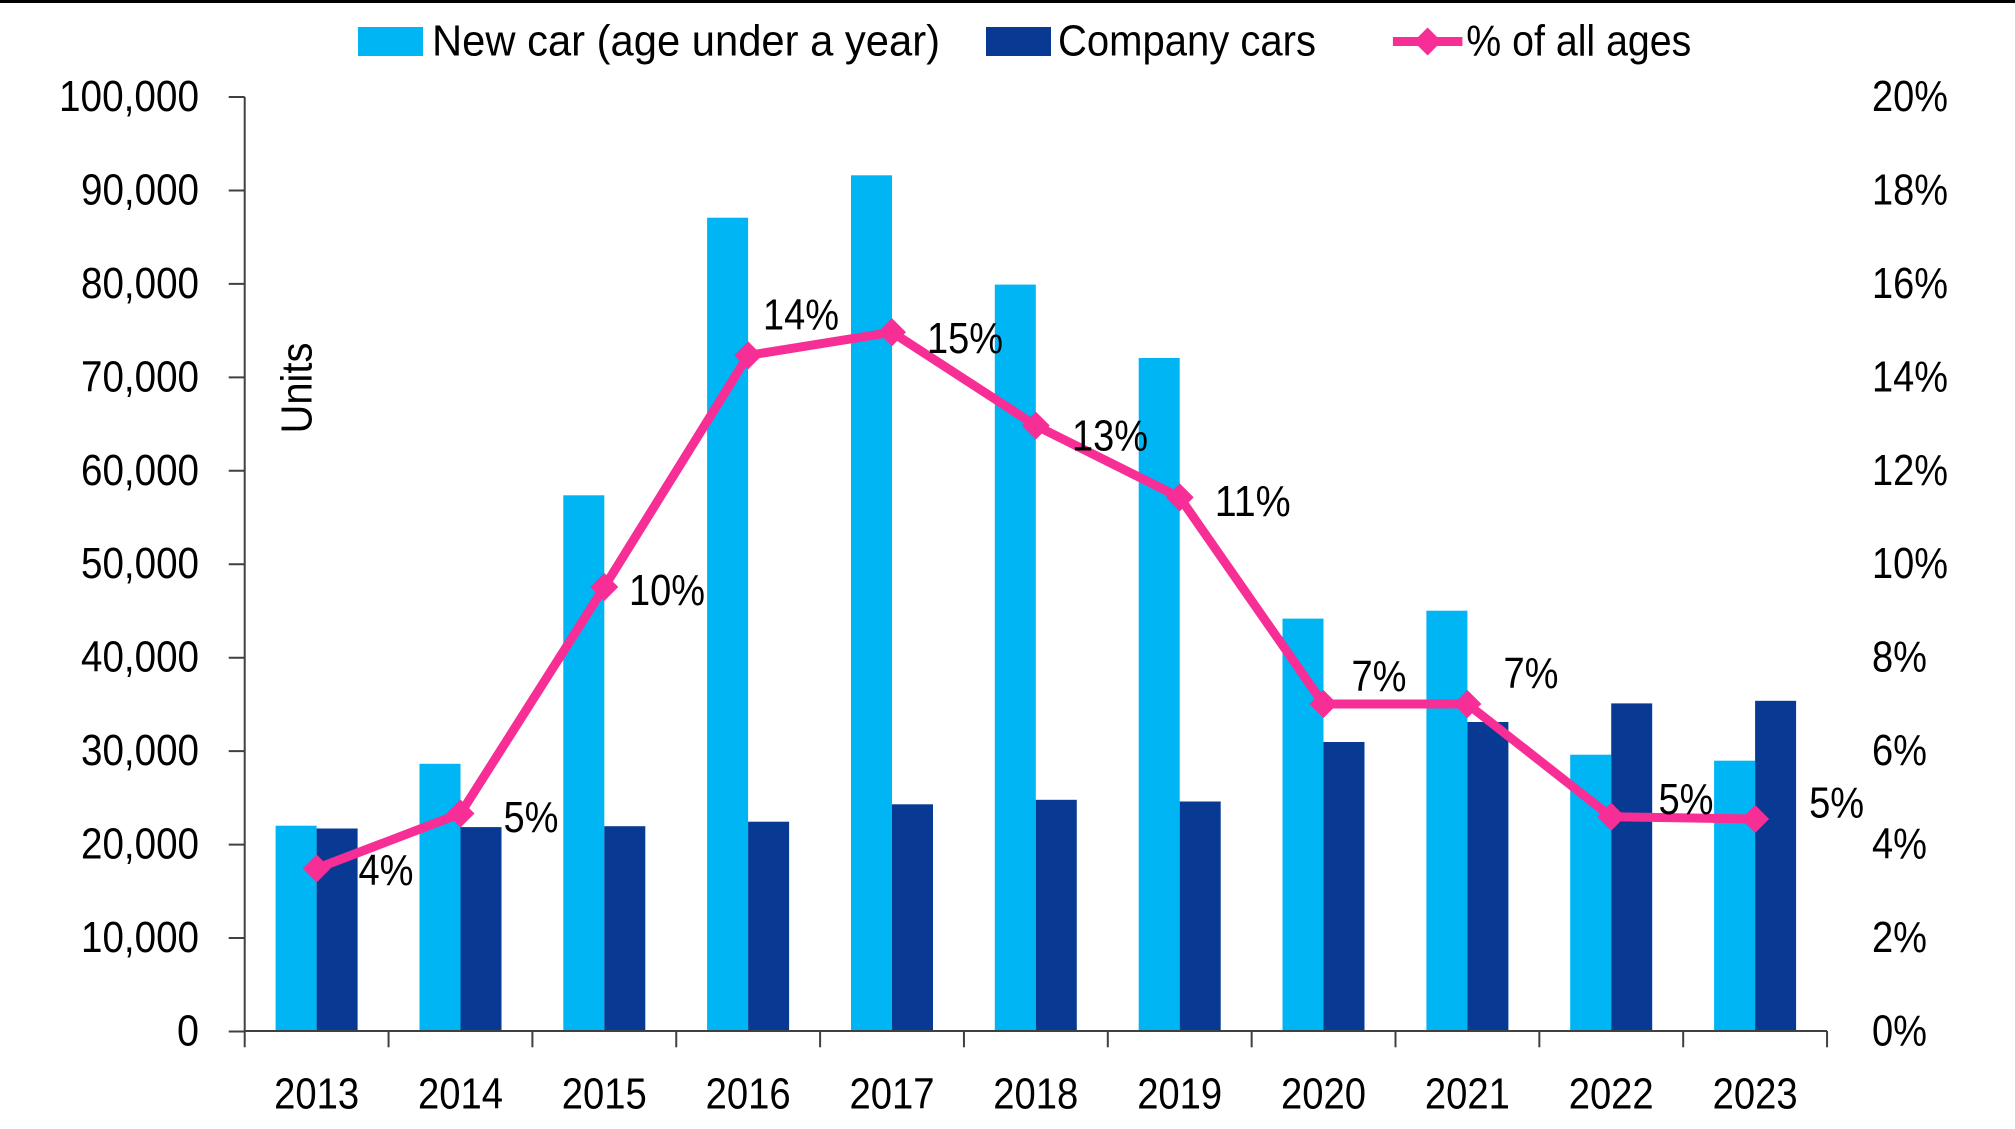 The width and height of the screenshot is (2015, 1129). I want to click on svg-text: 2014, so click(460, 1093).